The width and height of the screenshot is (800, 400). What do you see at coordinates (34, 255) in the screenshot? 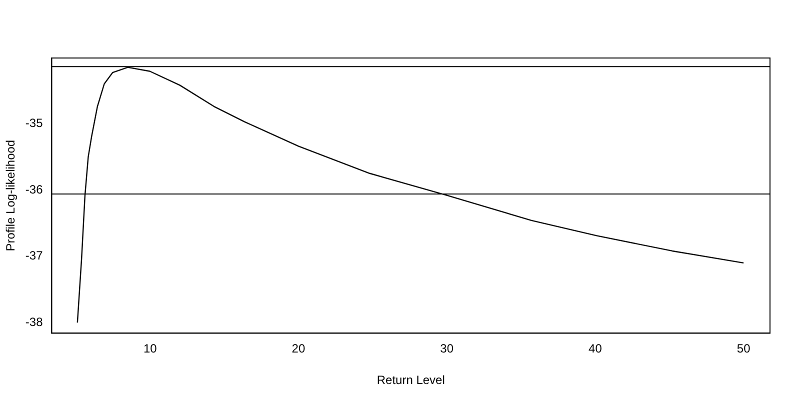
I see `y-tick-label: -37` at bounding box center [34, 255].